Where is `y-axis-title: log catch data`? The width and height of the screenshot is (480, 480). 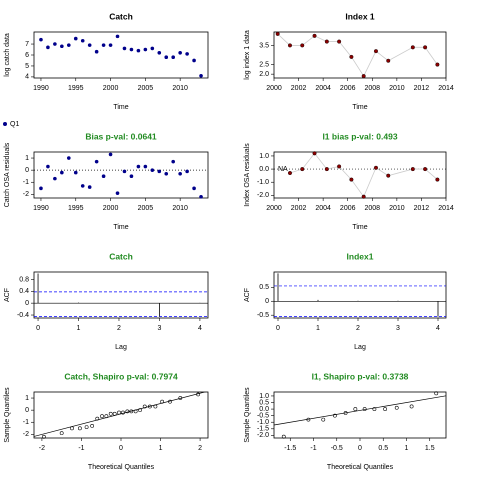 y-axis-title: log catch data is located at coordinates (7, 55).